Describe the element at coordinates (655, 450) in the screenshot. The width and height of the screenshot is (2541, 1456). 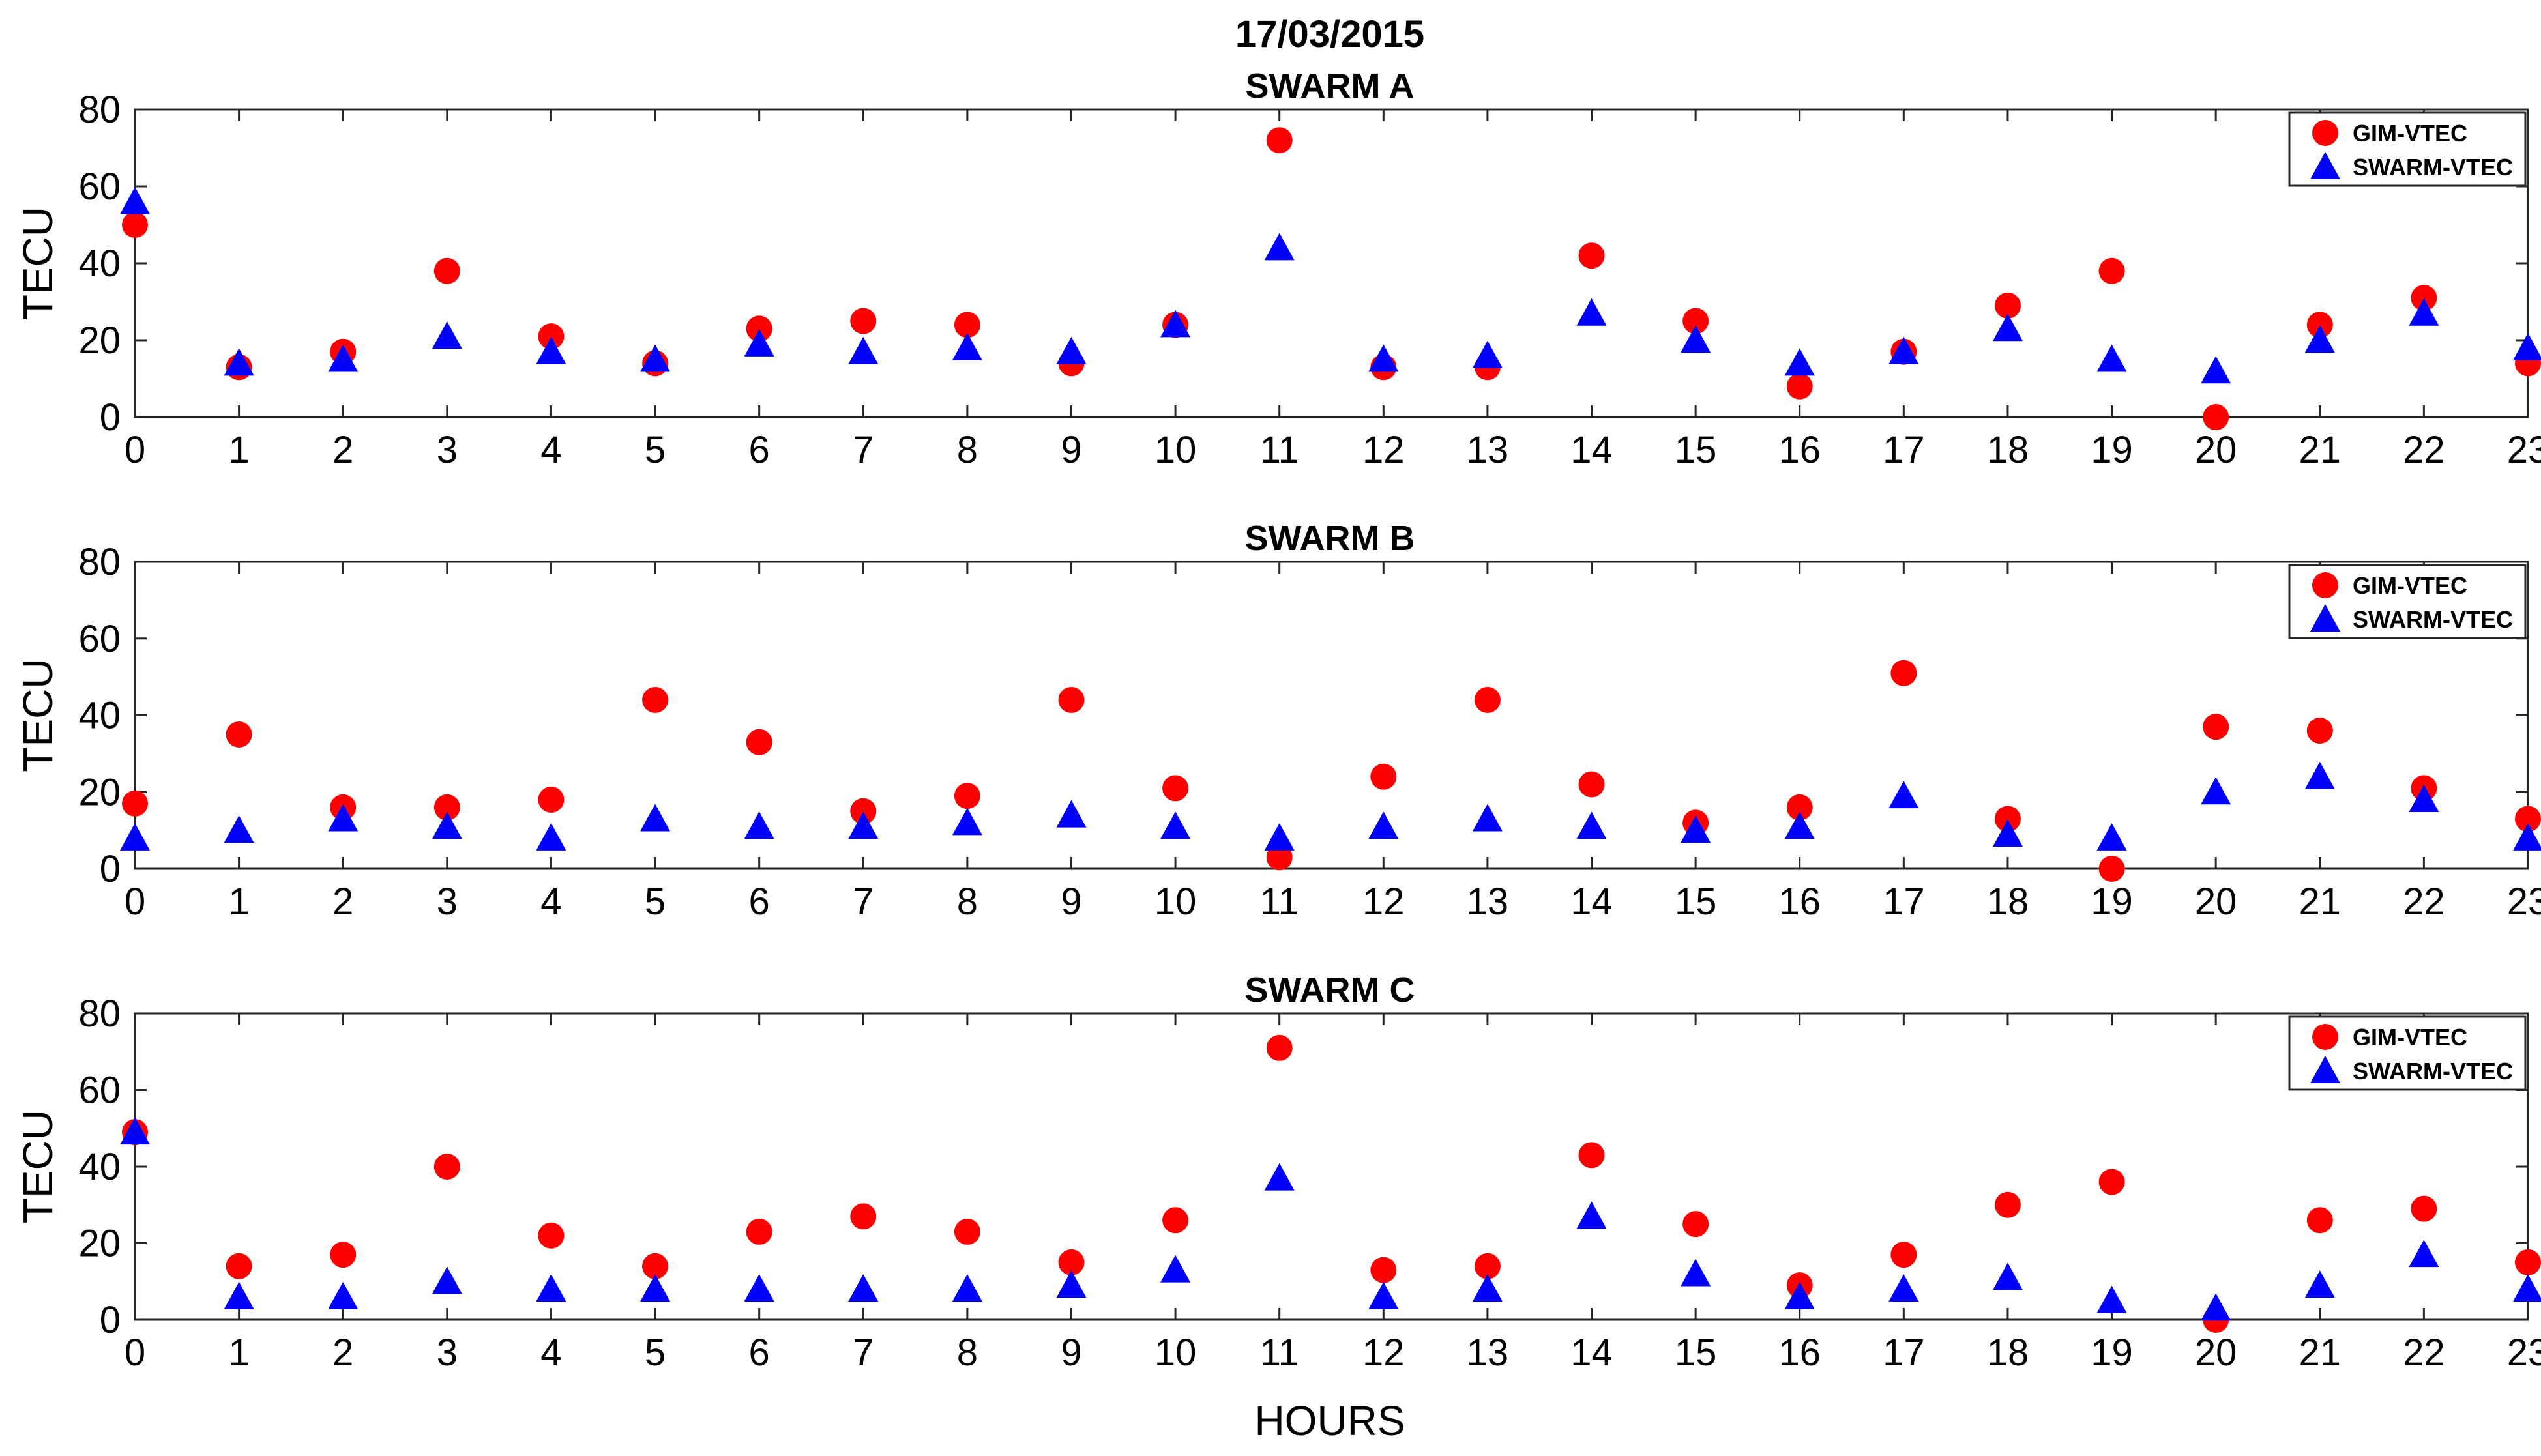
I see `x-tick-label: 5` at that location.